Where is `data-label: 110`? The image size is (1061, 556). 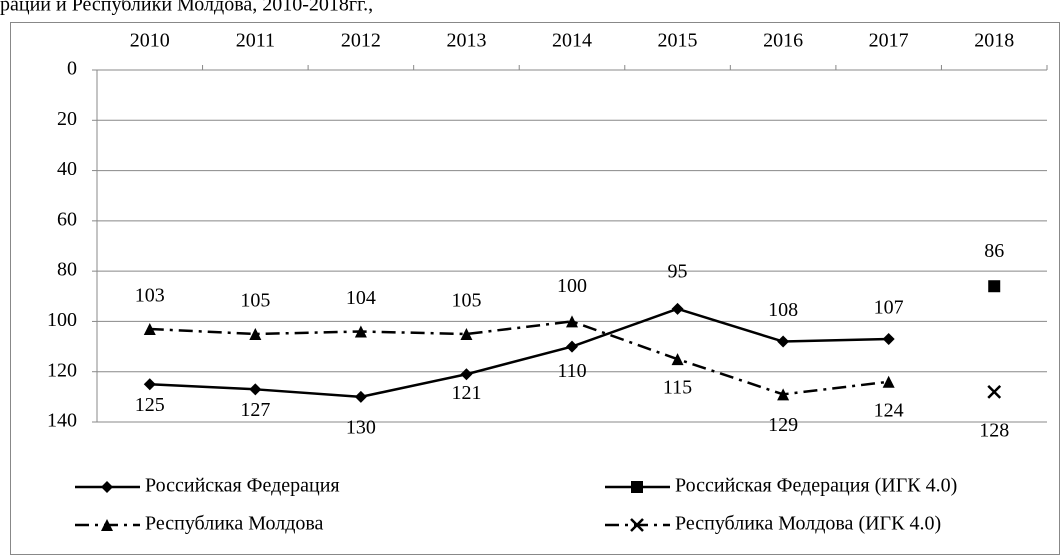 data-label: 110 is located at coordinates (571, 371).